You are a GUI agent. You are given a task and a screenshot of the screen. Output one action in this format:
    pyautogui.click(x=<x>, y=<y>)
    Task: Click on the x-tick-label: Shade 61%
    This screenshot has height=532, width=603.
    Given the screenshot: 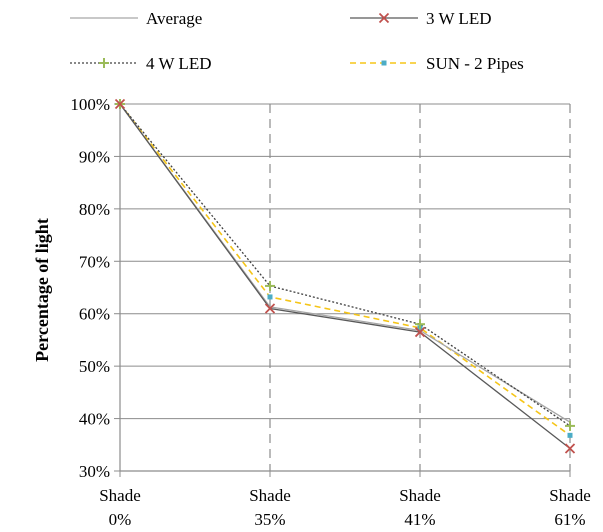 What is the action you would take?
    pyautogui.click(x=570, y=507)
    